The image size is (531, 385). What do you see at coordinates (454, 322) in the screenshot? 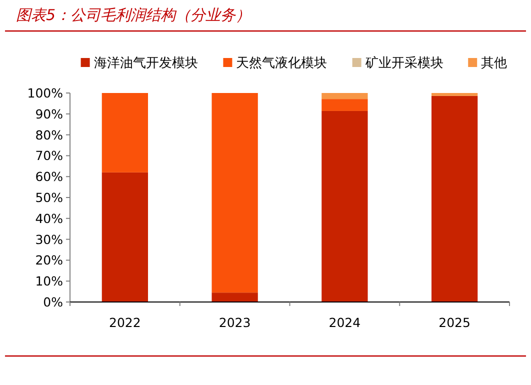
I see `x-tick-label: 2025` at bounding box center [454, 322].